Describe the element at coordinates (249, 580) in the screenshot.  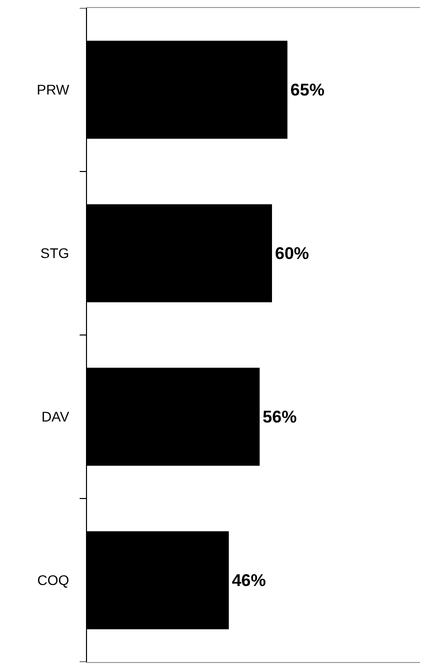
I see `data-label: 46%` at that location.